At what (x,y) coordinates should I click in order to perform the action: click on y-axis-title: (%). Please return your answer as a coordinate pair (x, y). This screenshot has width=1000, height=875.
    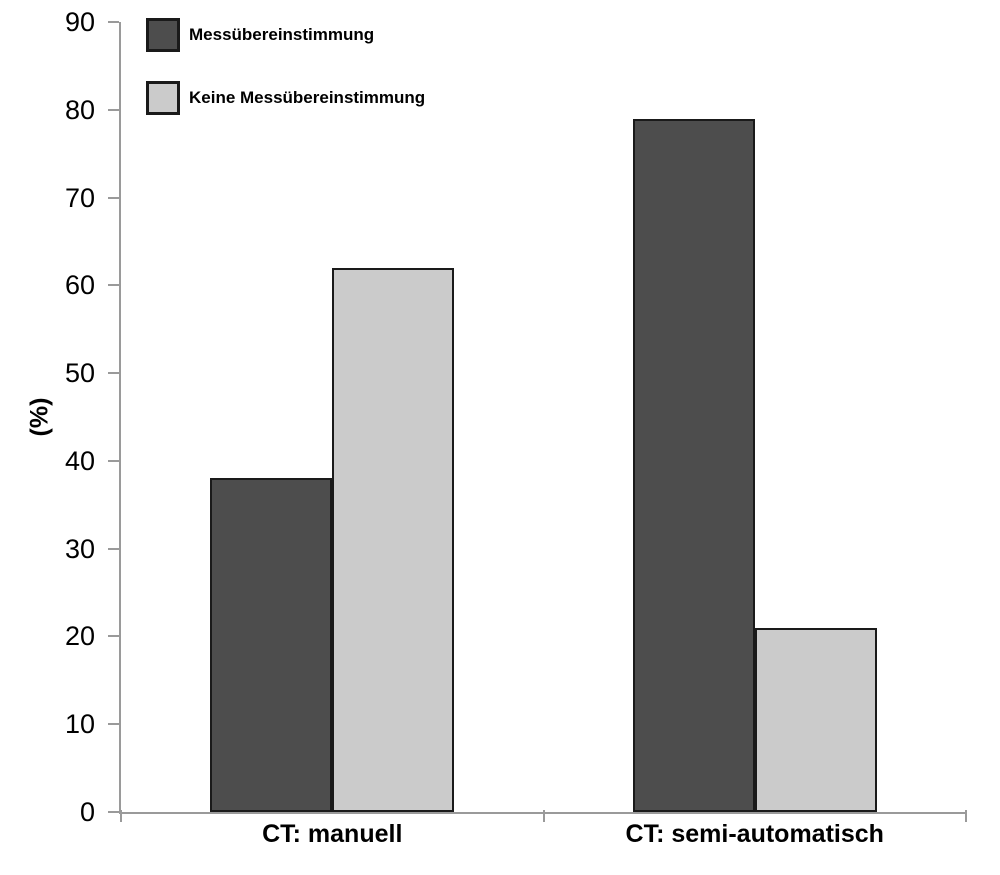
    Looking at the image, I should click on (39, 417).